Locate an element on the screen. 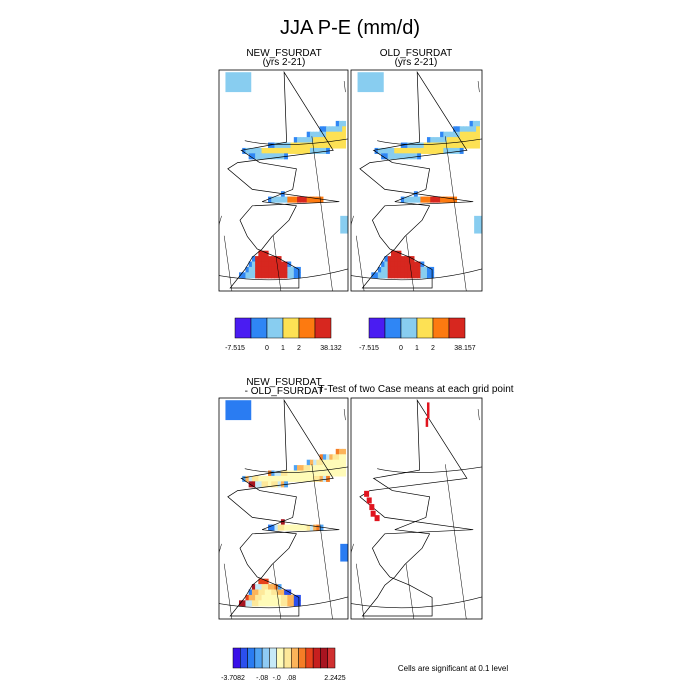 This screenshot has width=700, height=700. diff-map-coastline is located at coordinates (283, 507).